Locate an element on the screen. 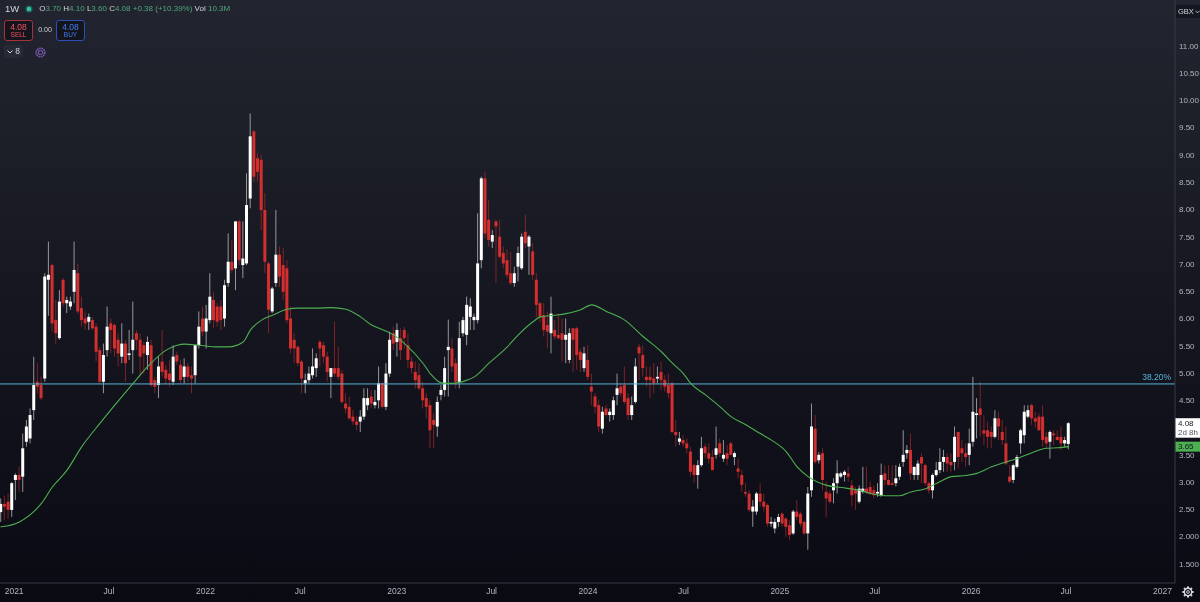 The image size is (1200, 602). y-tick-label: 6.00 is located at coordinates (1187, 319).